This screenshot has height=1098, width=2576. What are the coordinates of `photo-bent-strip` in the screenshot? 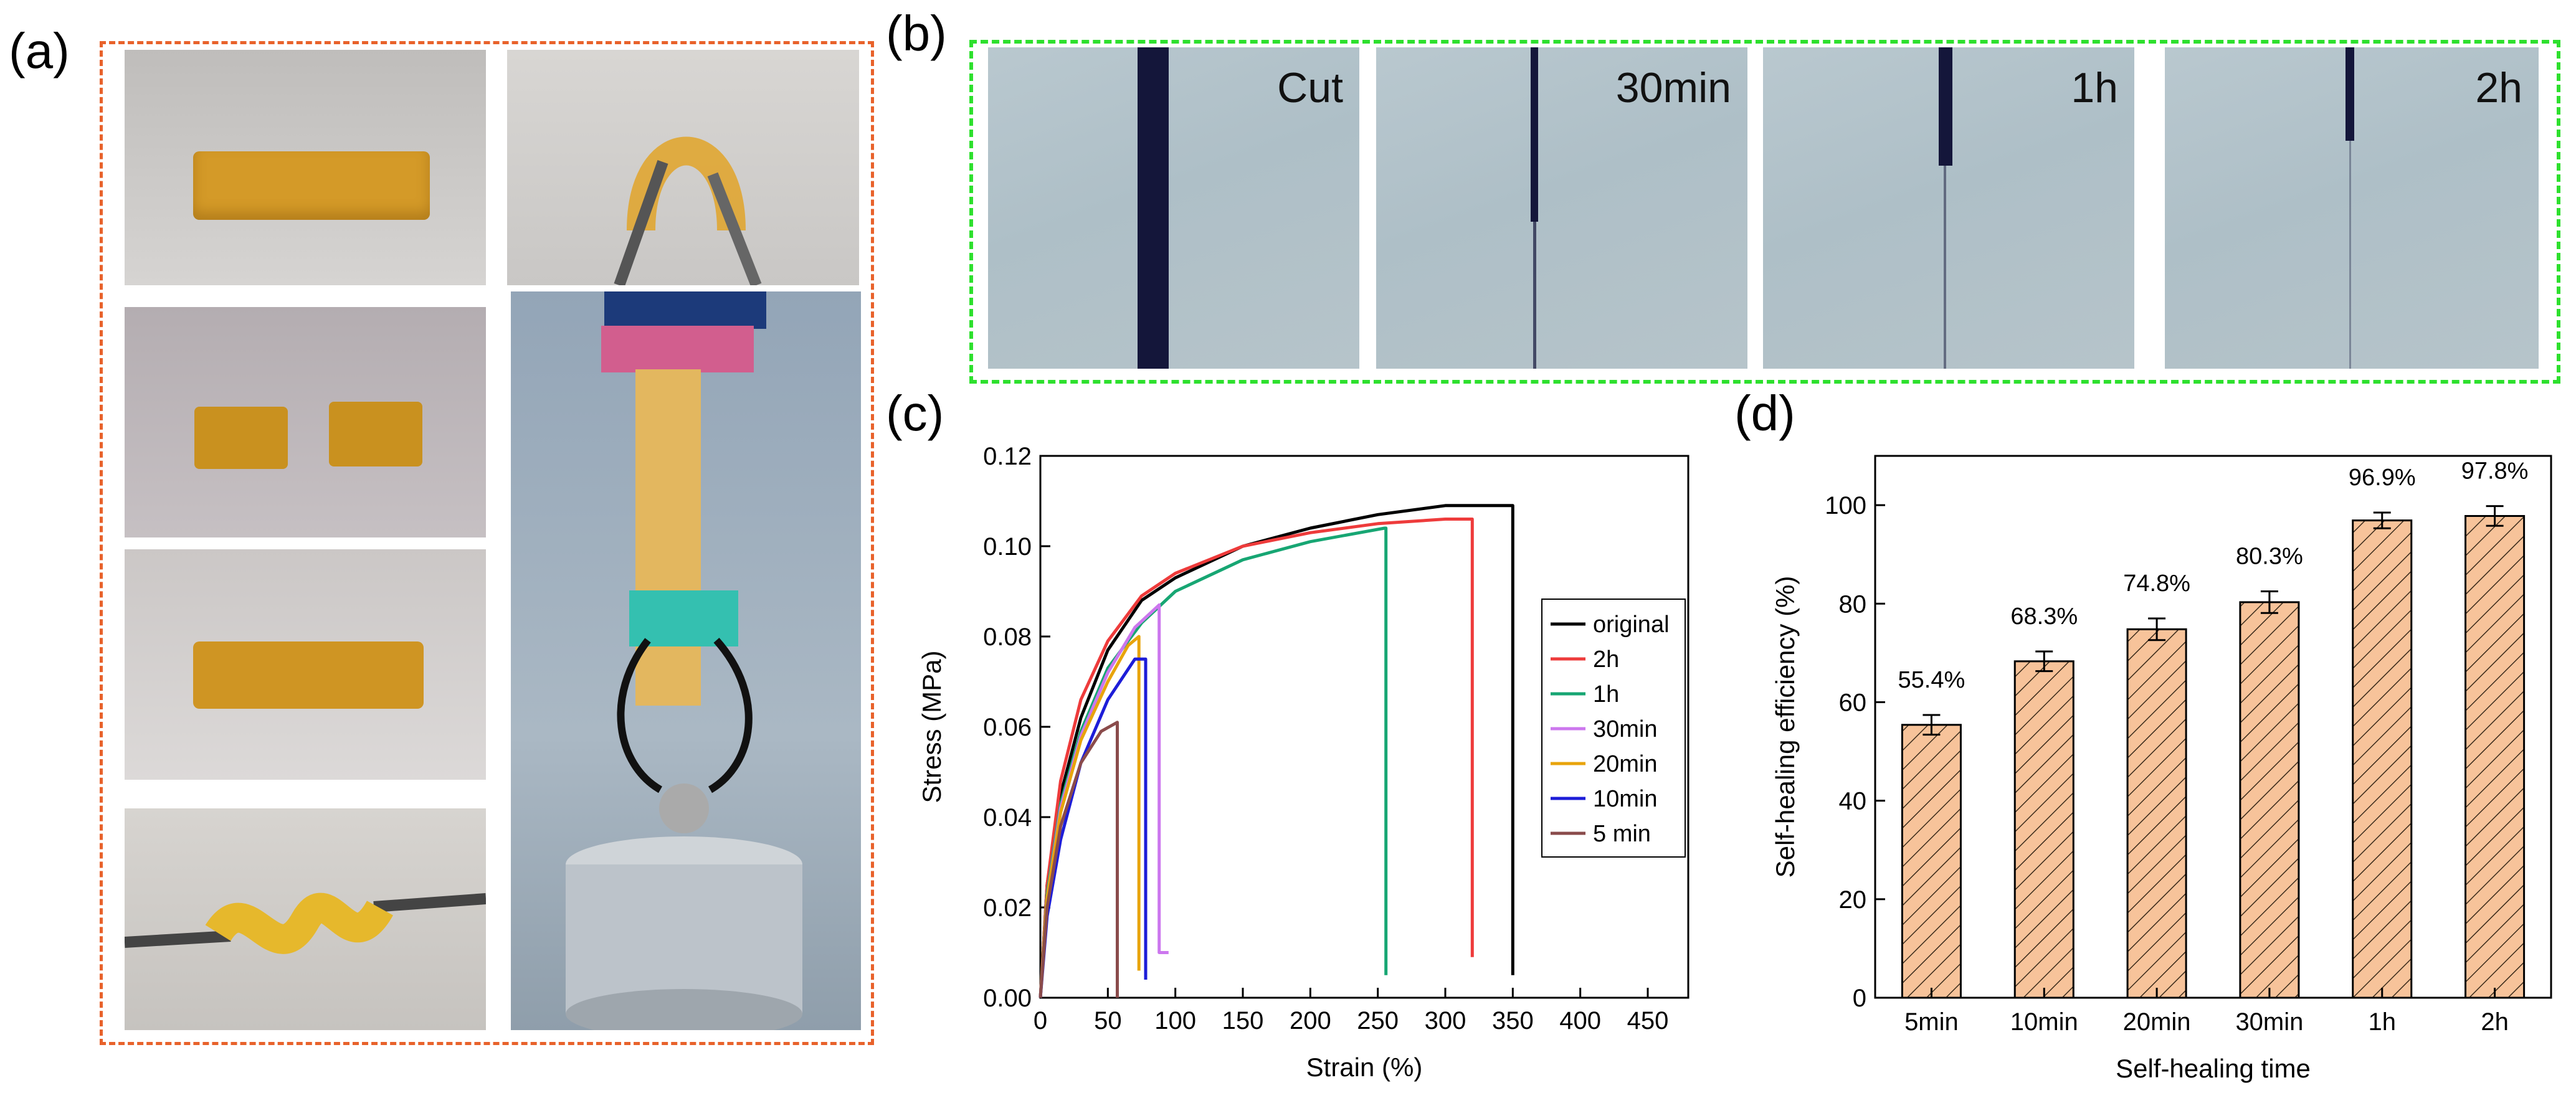 It's located at (683, 167).